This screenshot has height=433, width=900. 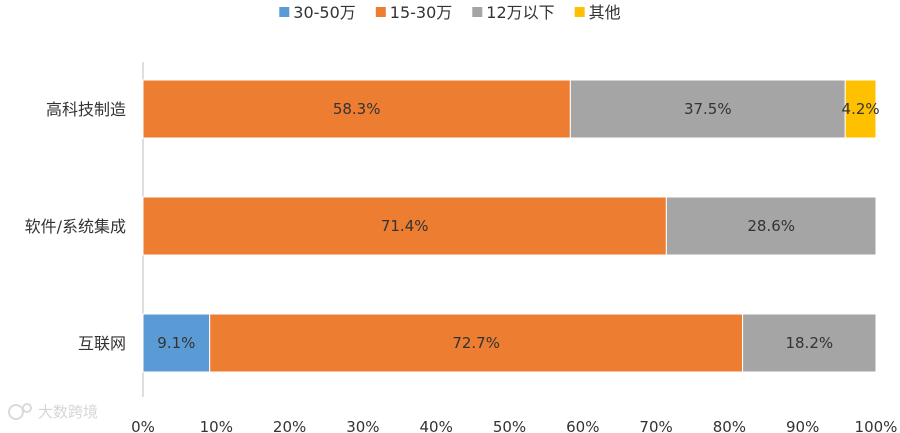 I want to click on x-tick-label: 20%, so click(x=289, y=425).